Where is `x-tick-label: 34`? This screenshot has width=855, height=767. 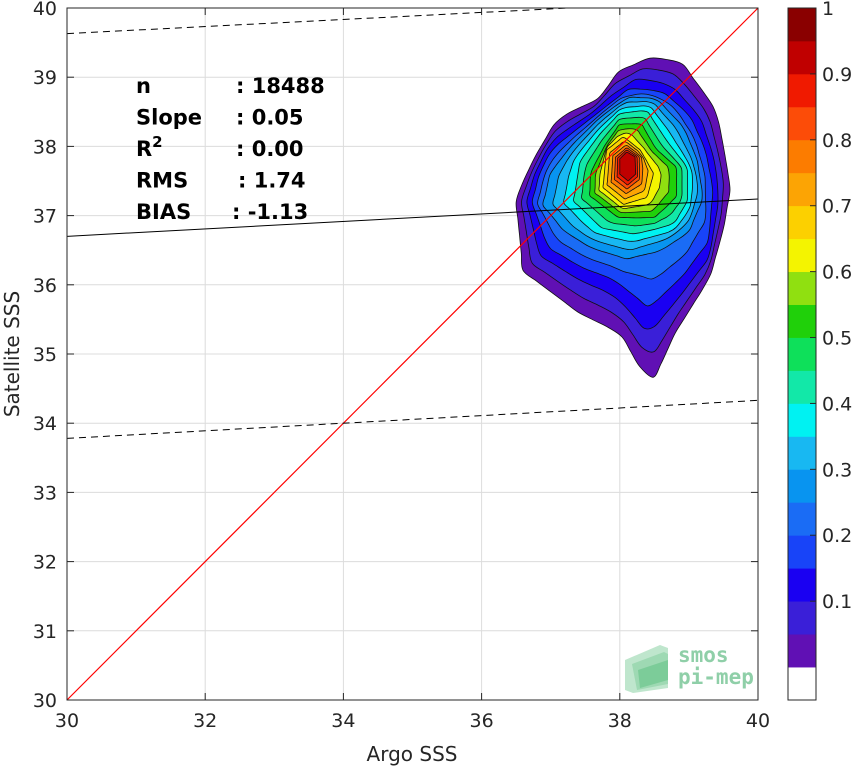 x-tick-label: 34 is located at coordinates (343, 721).